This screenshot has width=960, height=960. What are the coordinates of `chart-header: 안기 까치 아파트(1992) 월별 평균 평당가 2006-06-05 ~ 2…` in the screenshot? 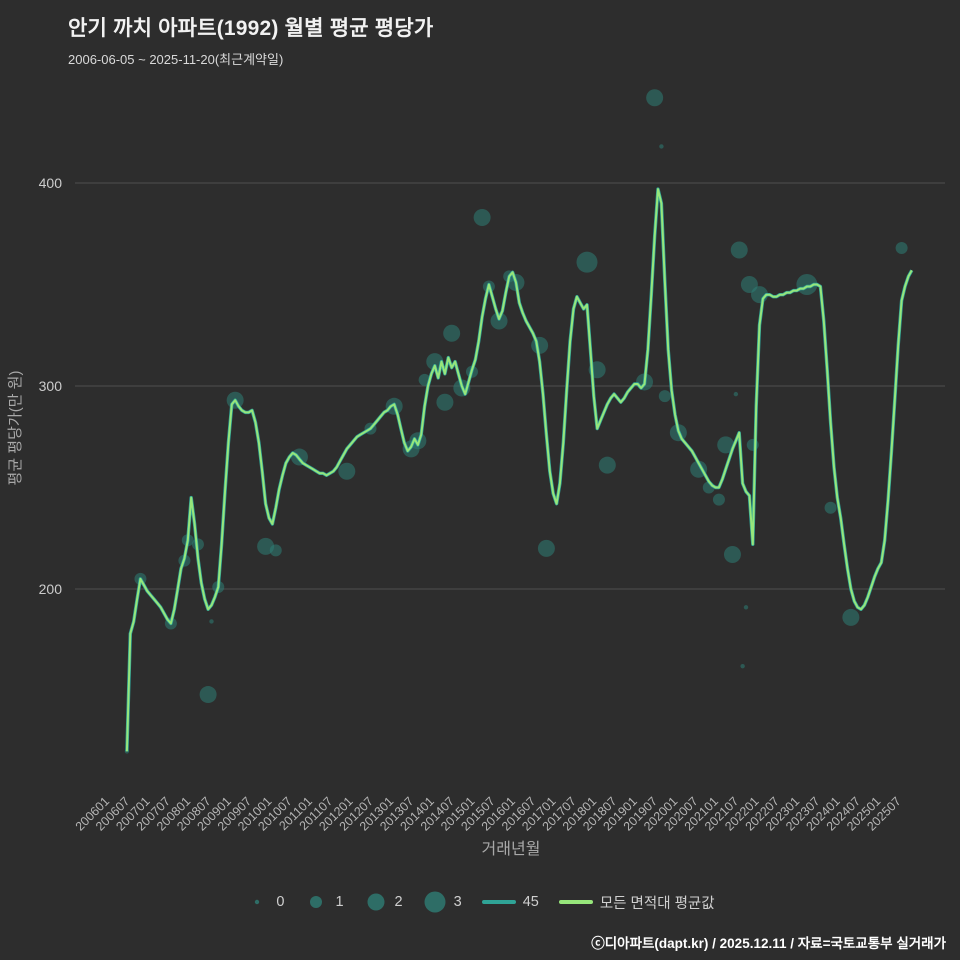 It's located at (250, 40).